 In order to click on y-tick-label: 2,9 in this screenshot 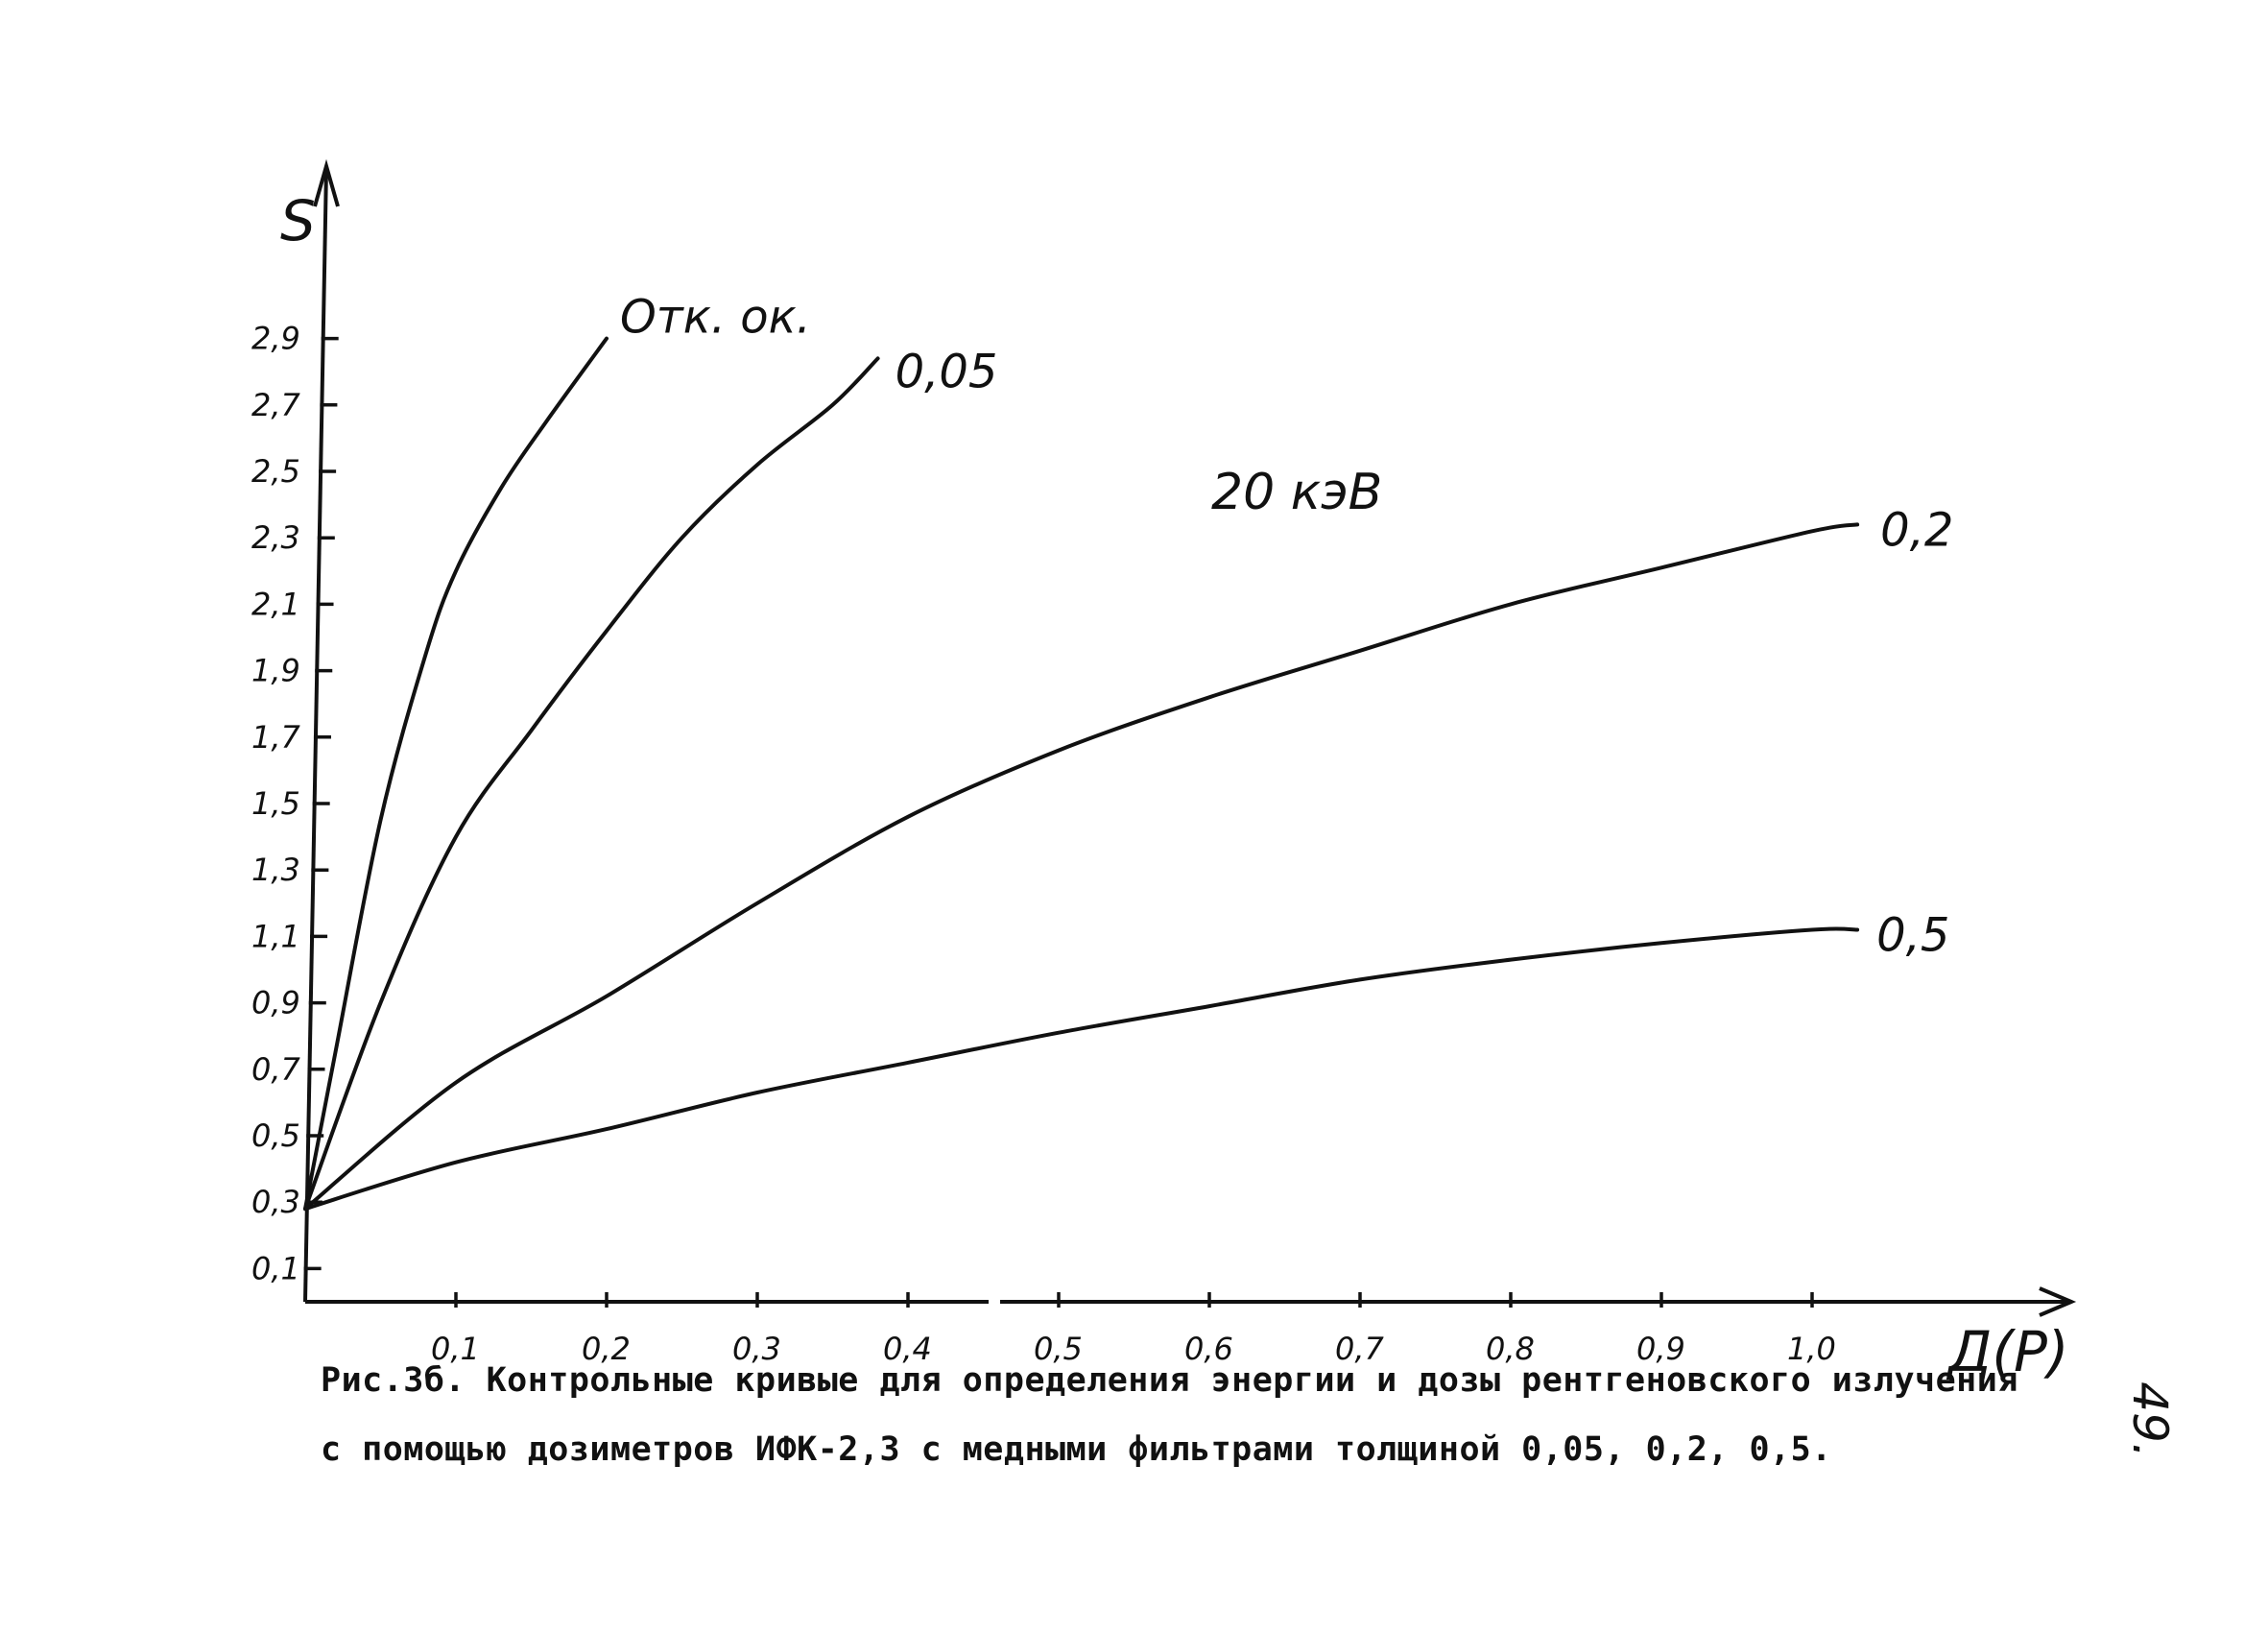, I will do `click(275, 339)`.